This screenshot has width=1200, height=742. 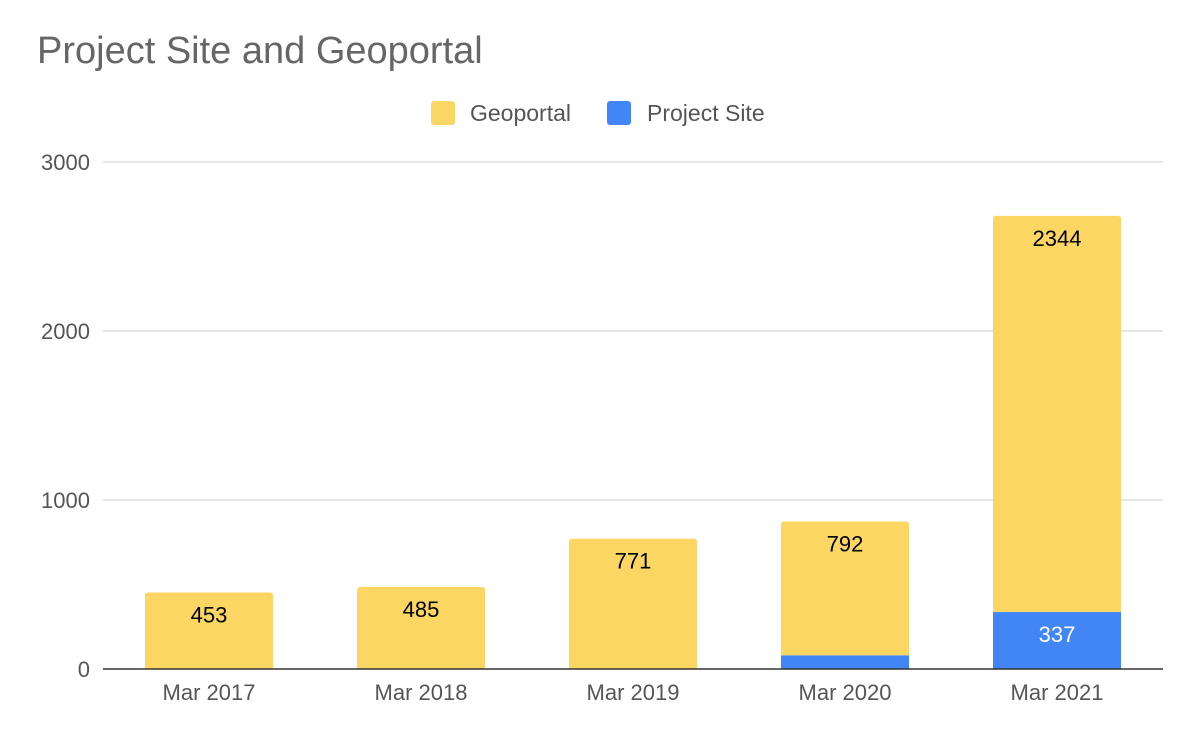 I want to click on legend-label-project-site: Project Site, so click(x=706, y=113).